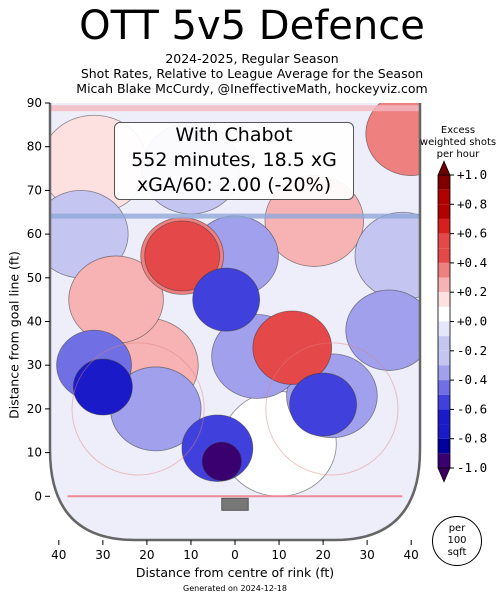  Describe the element at coordinates (458, 142) in the screenshot. I see `colorbar-title: Excess weighted shots per hour` at that location.